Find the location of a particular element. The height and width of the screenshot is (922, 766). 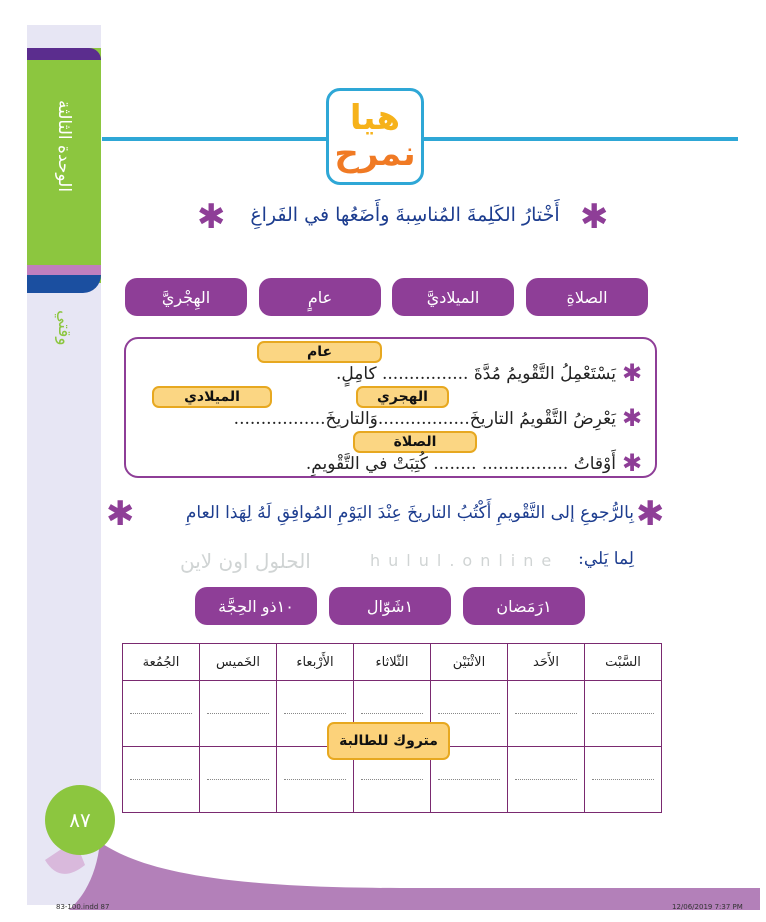

word-card: عامٍ is located at coordinates (320, 297).